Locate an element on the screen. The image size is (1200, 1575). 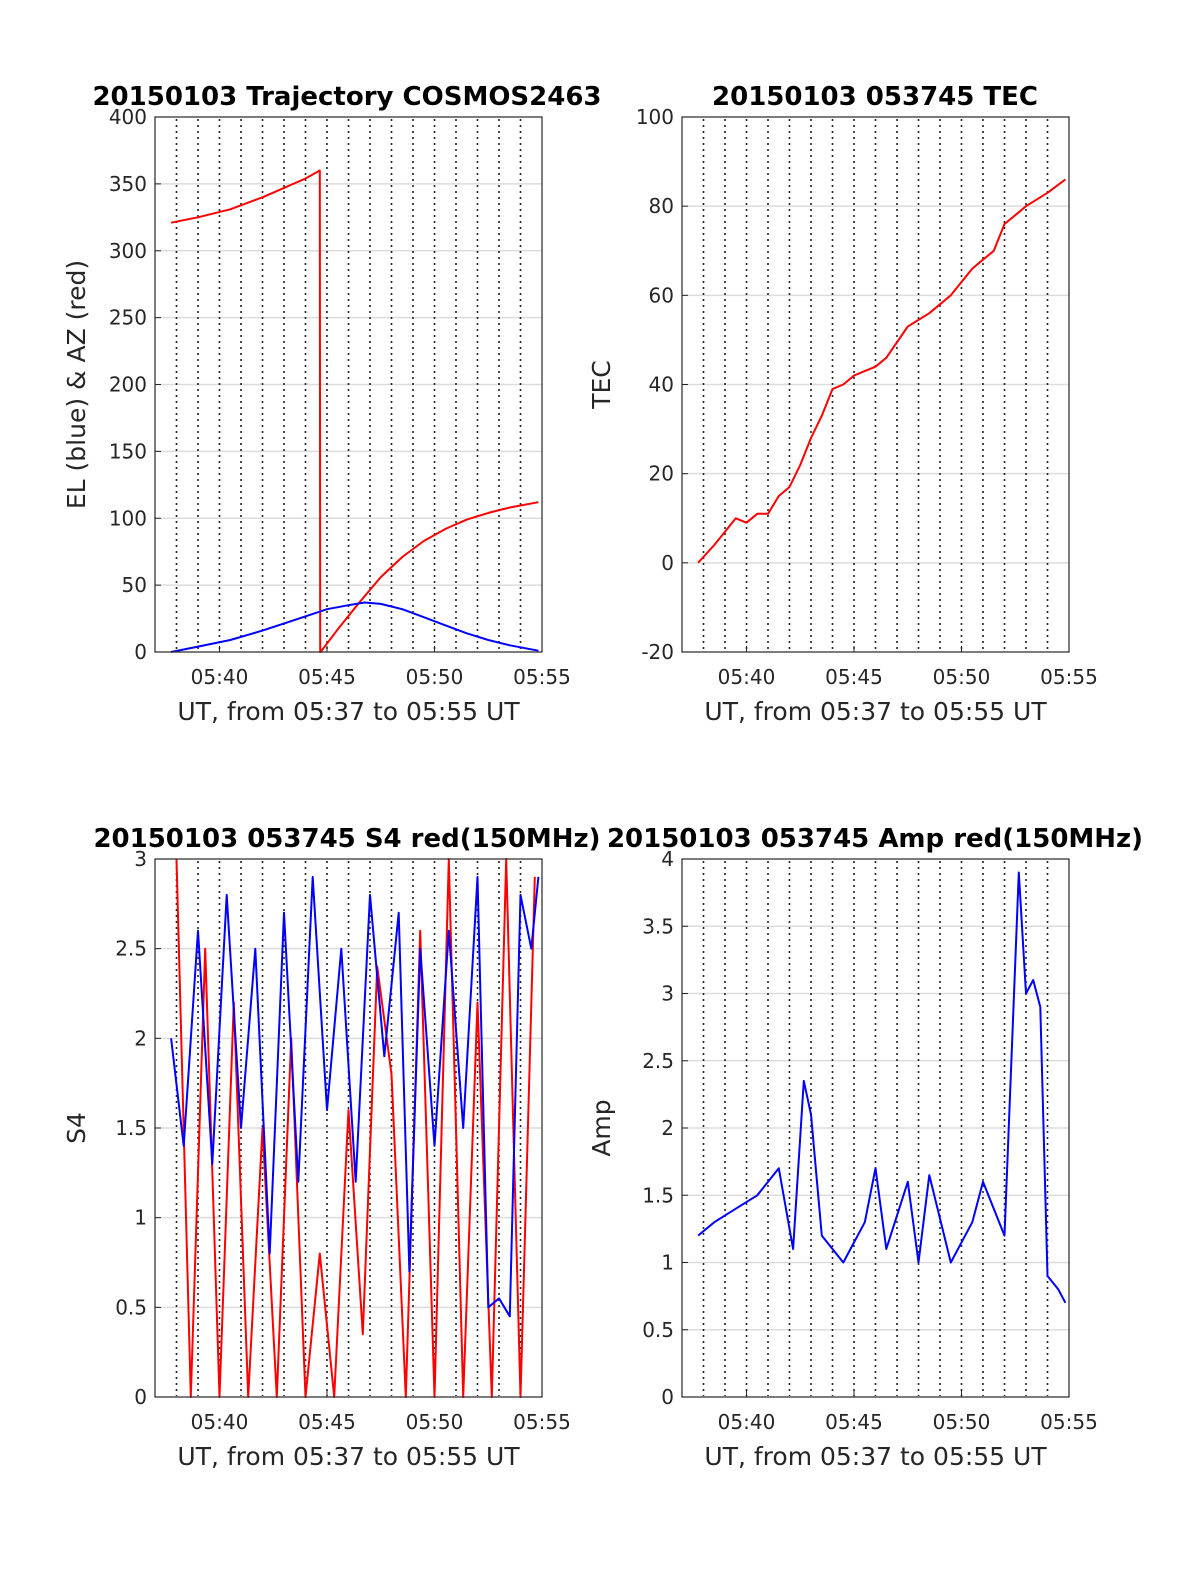
s4-series-0-line is located at coordinates (355, 1128).